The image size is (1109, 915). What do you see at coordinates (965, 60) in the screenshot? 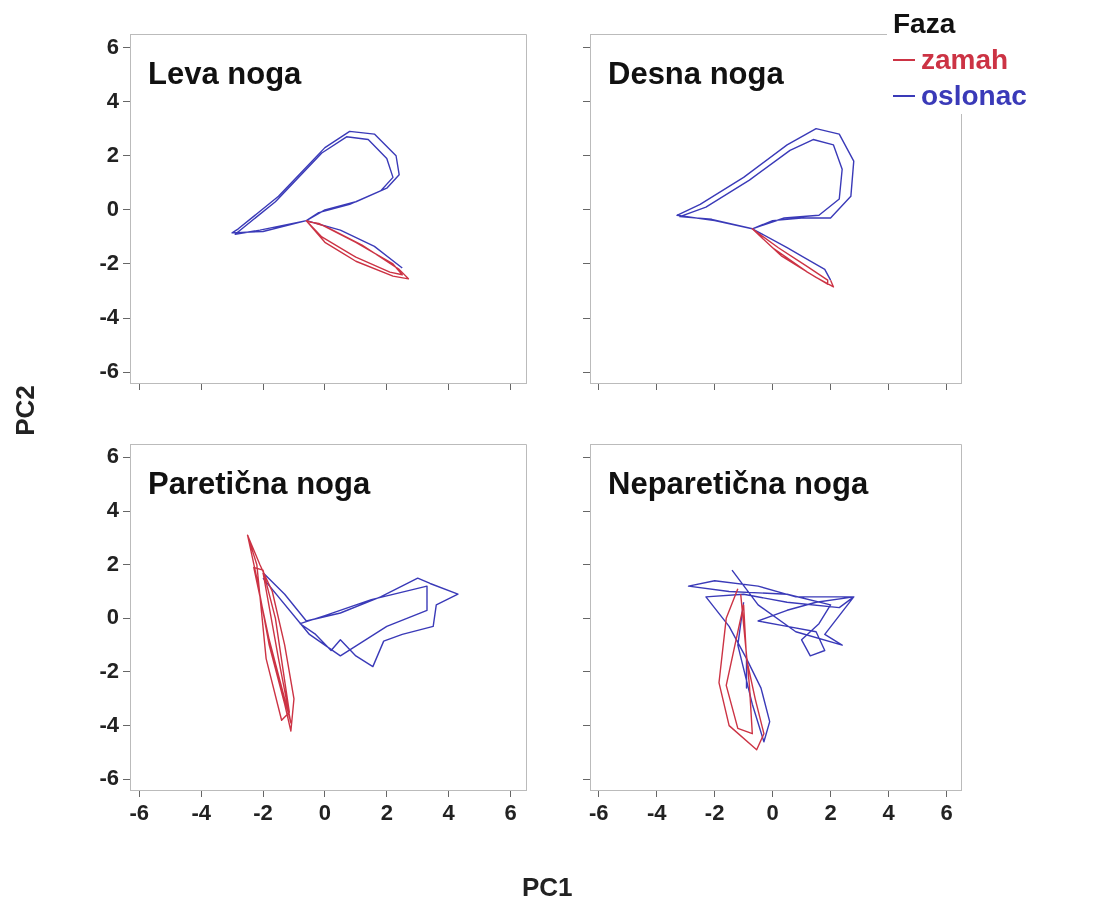
I see `legend-label: zamah` at bounding box center [965, 60].